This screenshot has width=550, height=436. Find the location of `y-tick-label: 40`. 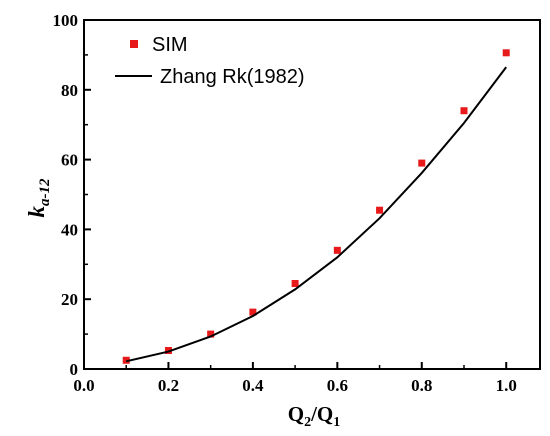

y-tick-label: 40 is located at coordinates (69, 229).